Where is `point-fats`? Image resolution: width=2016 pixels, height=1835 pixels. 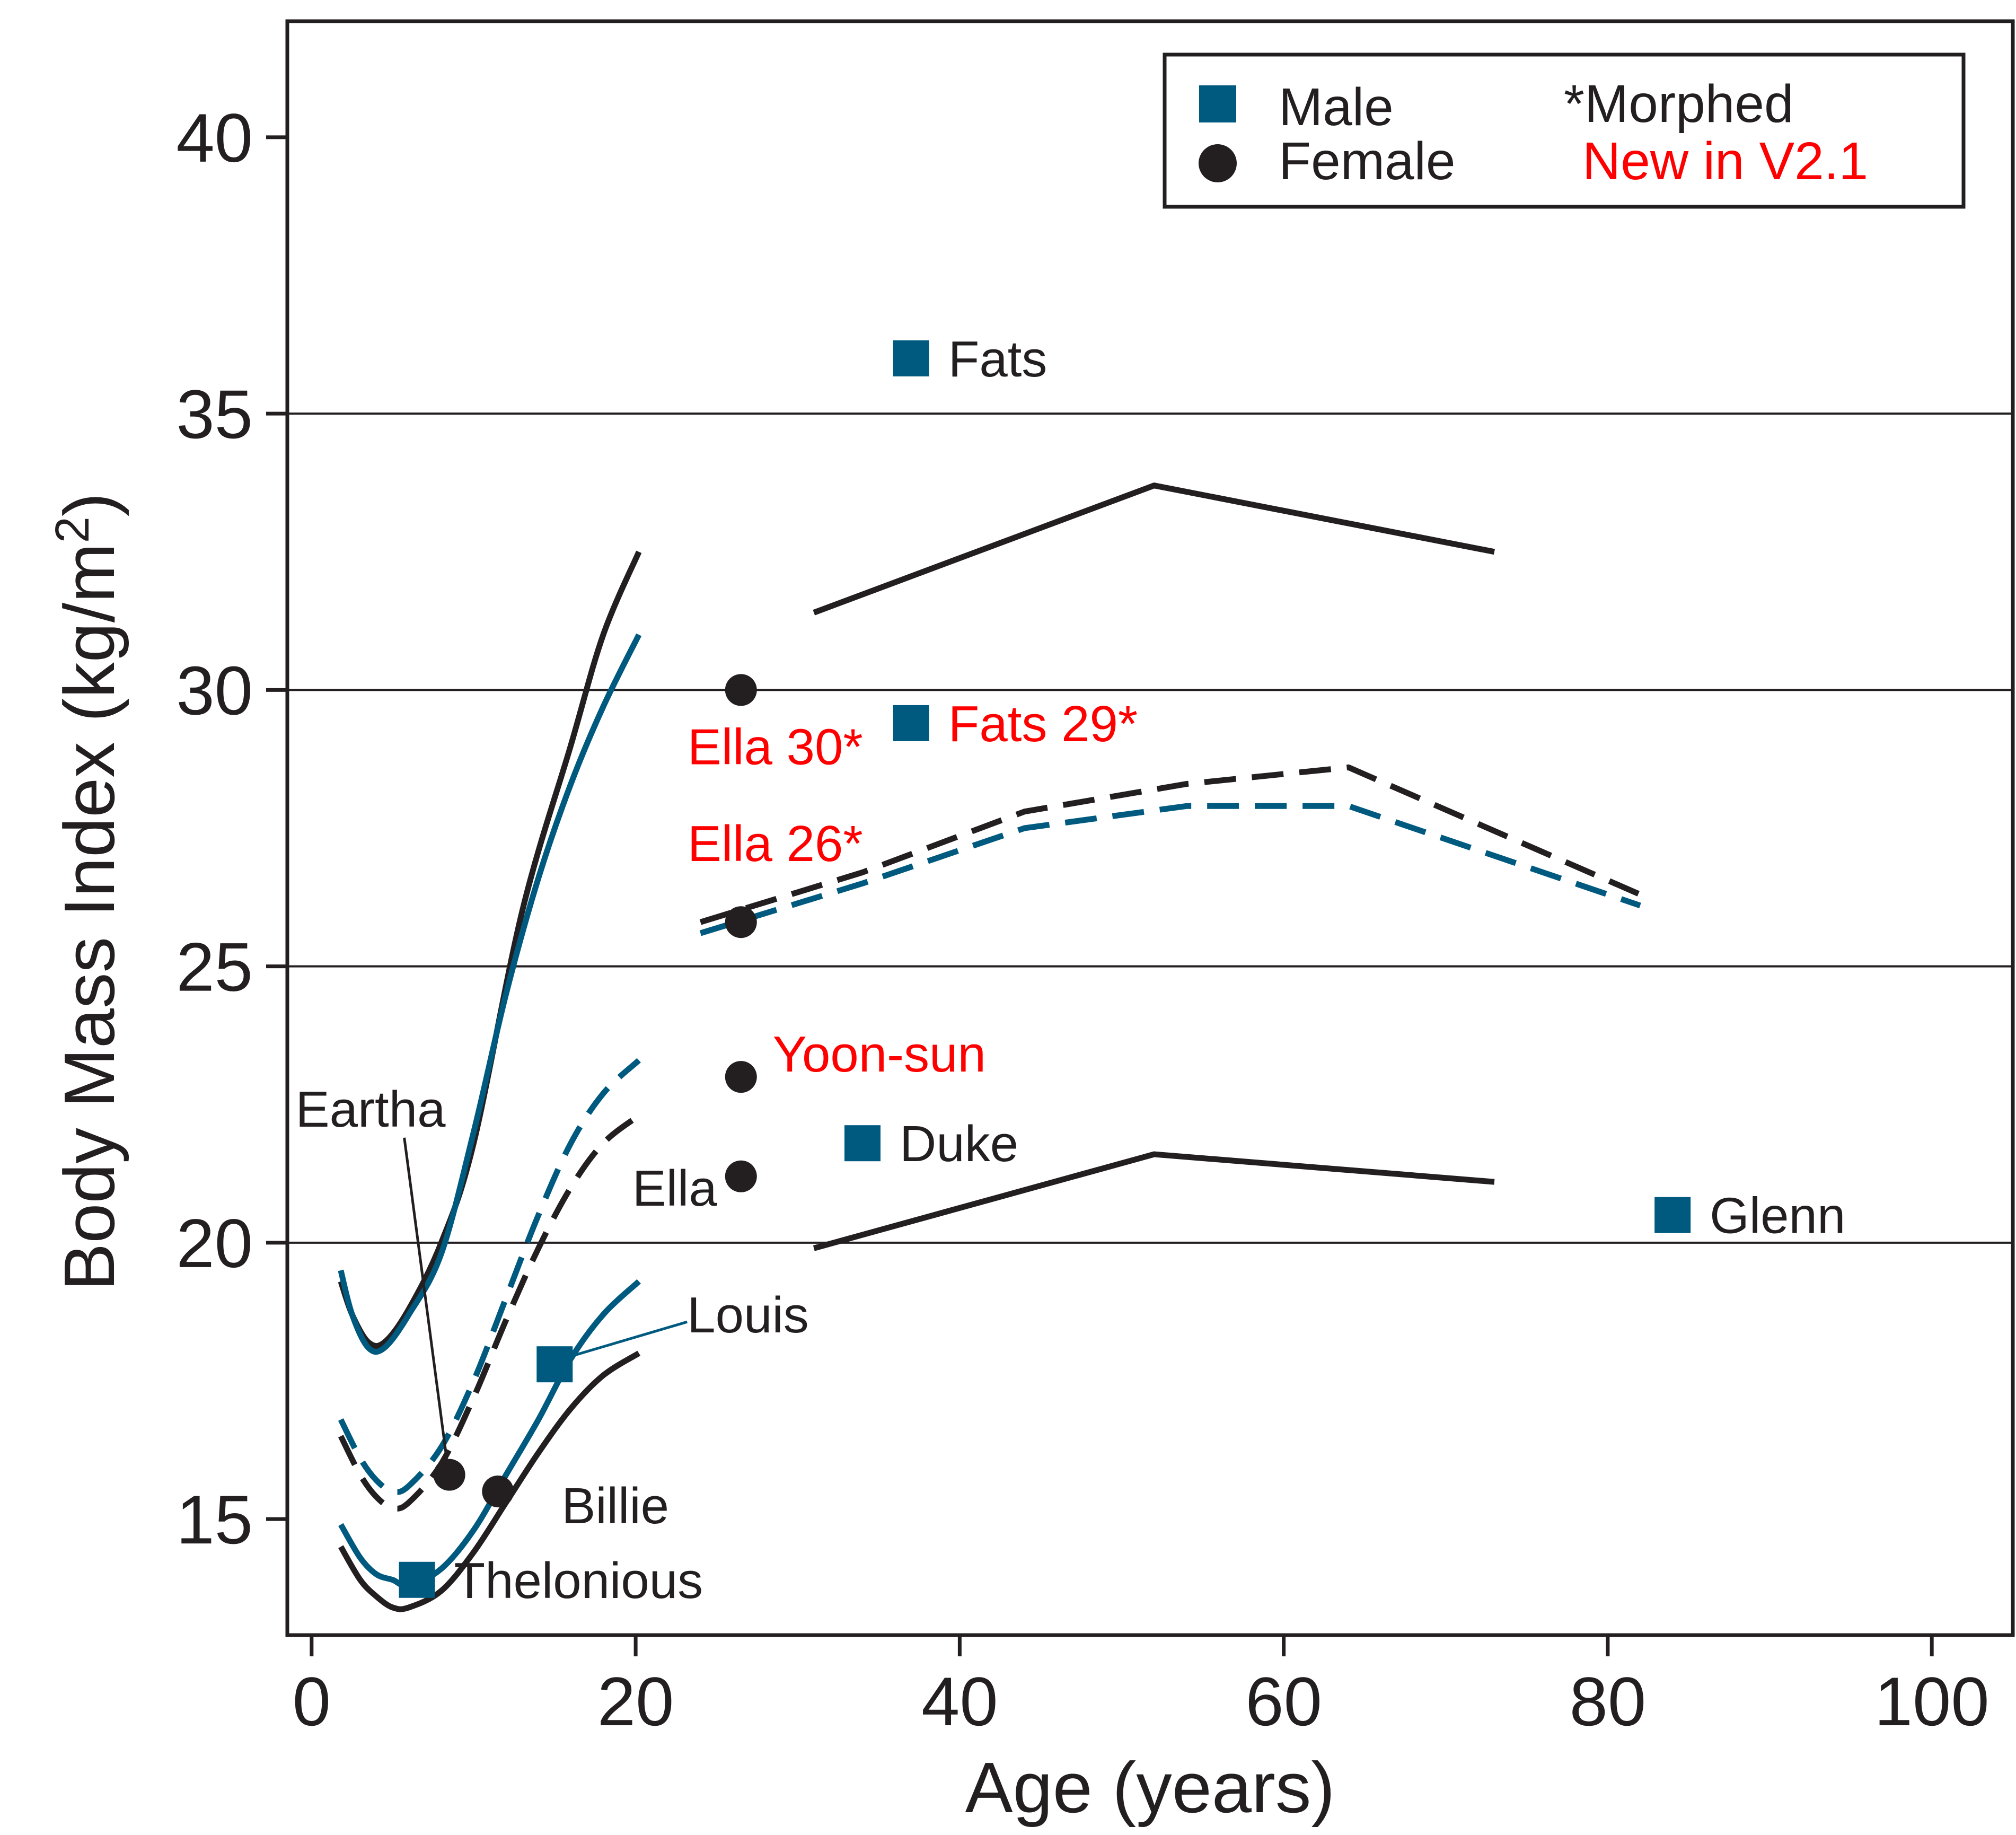
point-fats is located at coordinates (911, 358).